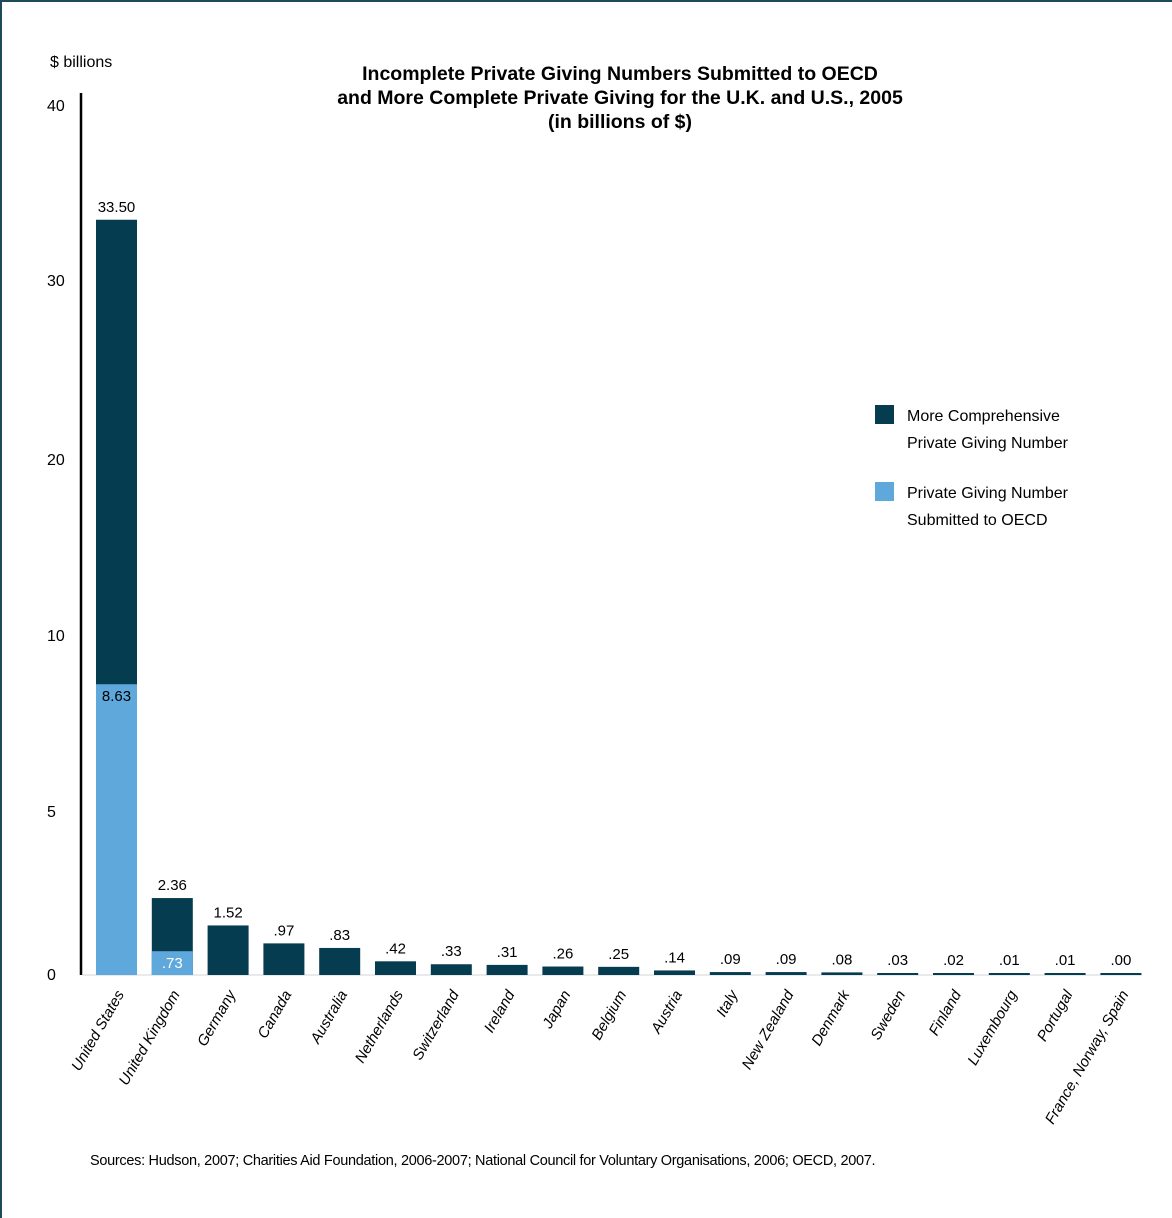 The width and height of the screenshot is (1172, 1218). Describe the element at coordinates (1055, 1015) in the screenshot. I see `category-label: Portugal` at that location.